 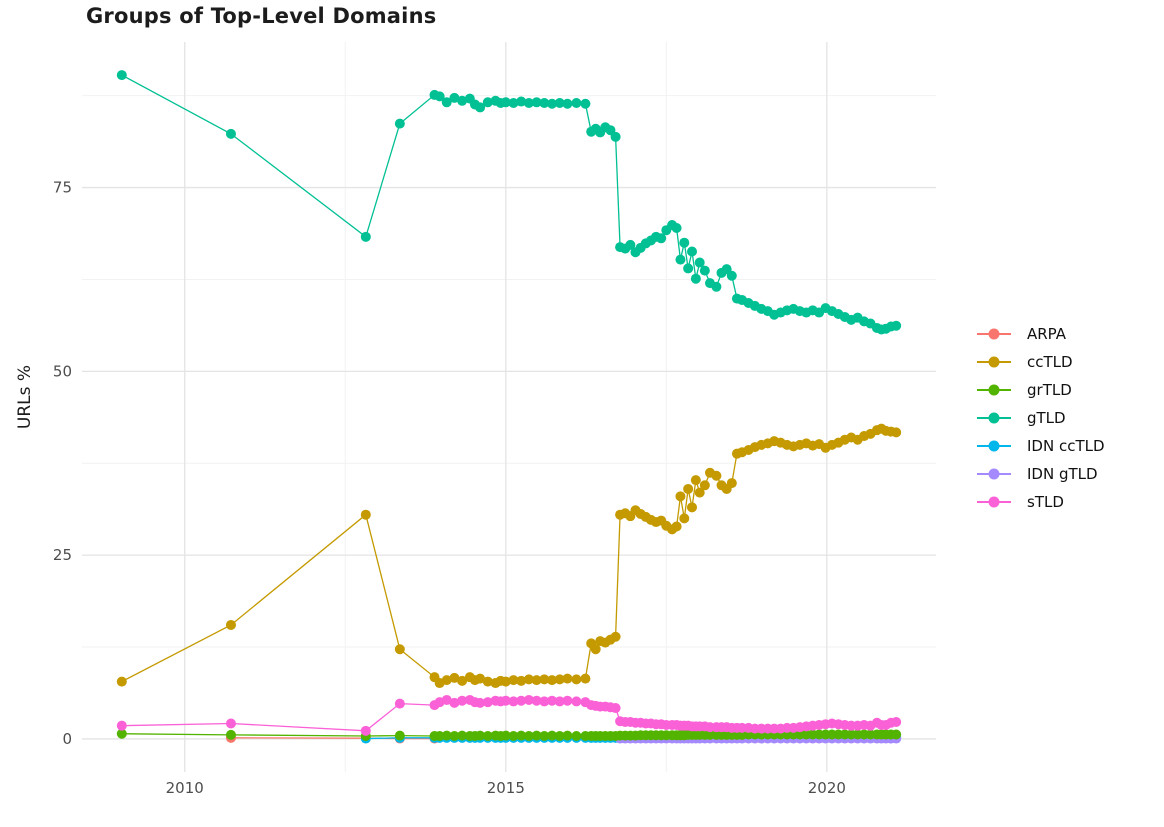 What do you see at coordinates (1041, 446) in the screenshot?
I see `legend-item-idn-cctld: IDN ccTLD` at bounding box center [1041, 446].